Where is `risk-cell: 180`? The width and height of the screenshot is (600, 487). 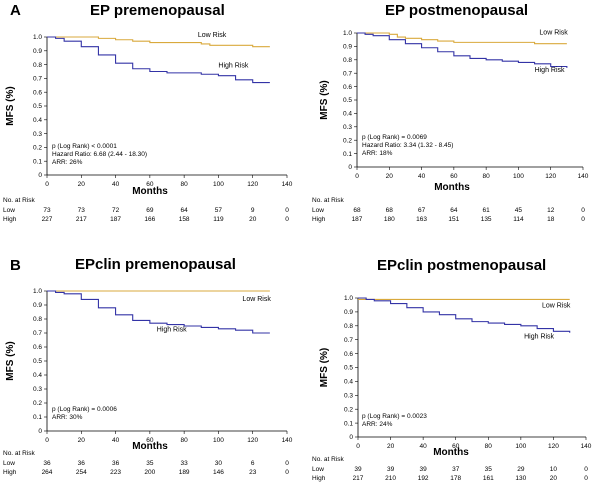 risk-cell: 180 is located at coordinates (389, 219).